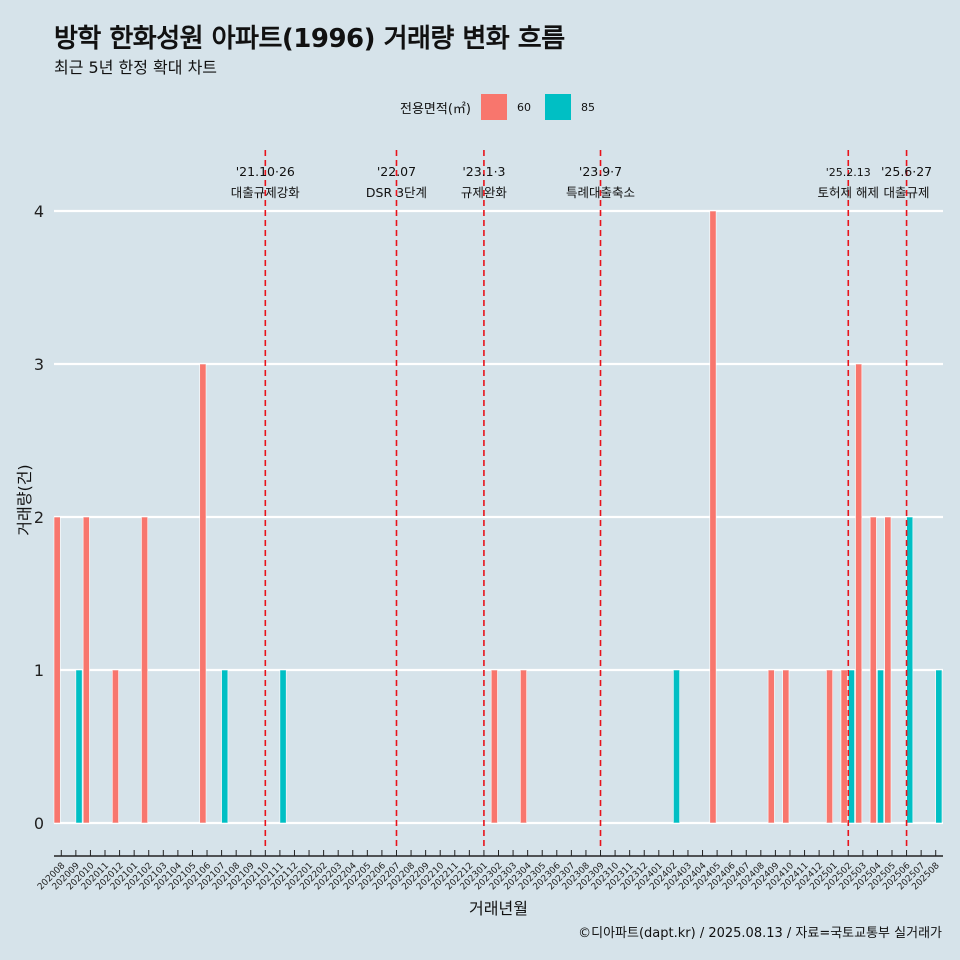 The height and width of the screenshot is (960, 960). I want to click on chart-title: 방학 한화성원 아파트(1996) 거래량 변화 흐름, so click(309, 39).